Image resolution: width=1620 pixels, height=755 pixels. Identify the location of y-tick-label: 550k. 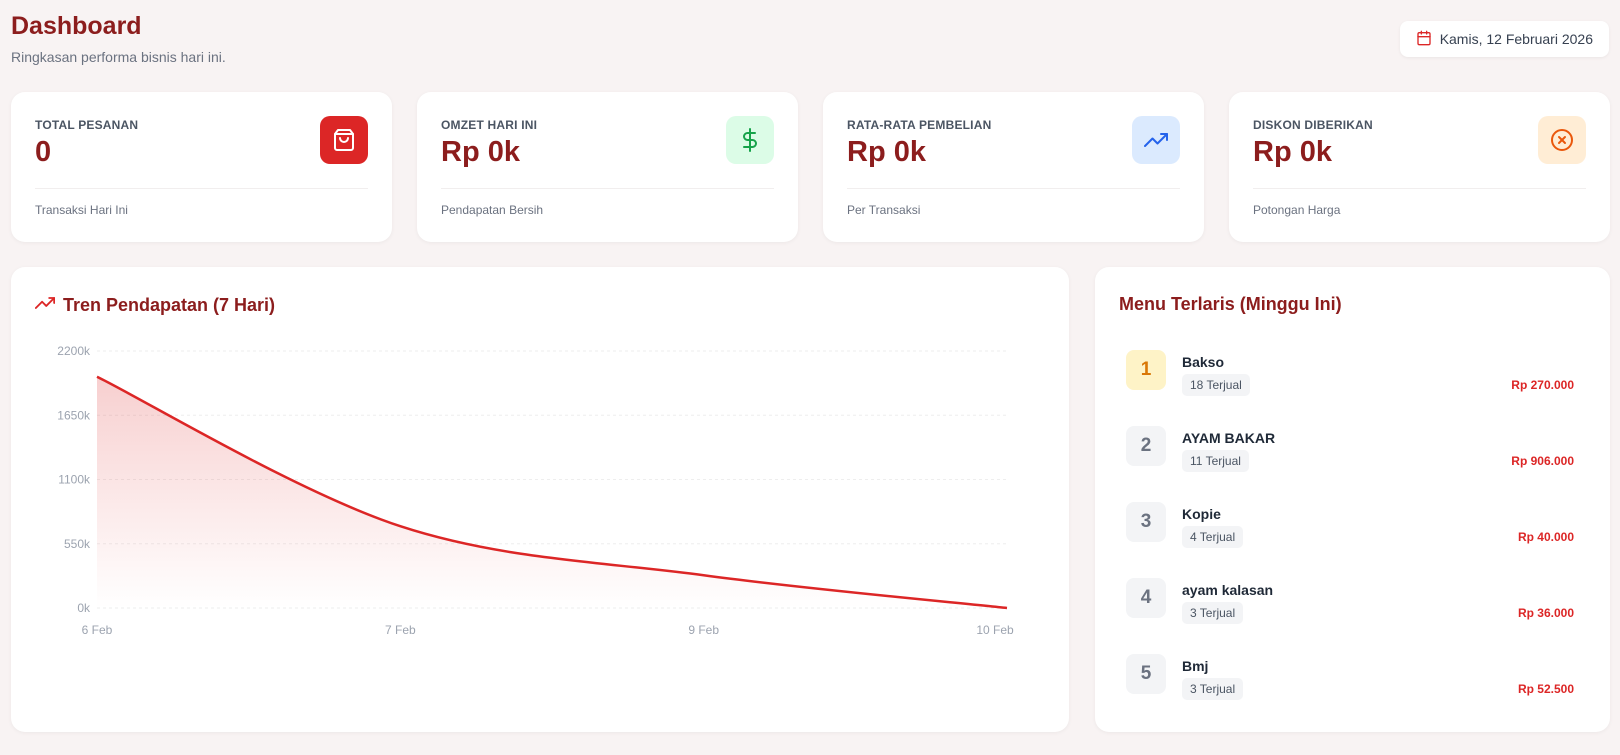
(77, 544).